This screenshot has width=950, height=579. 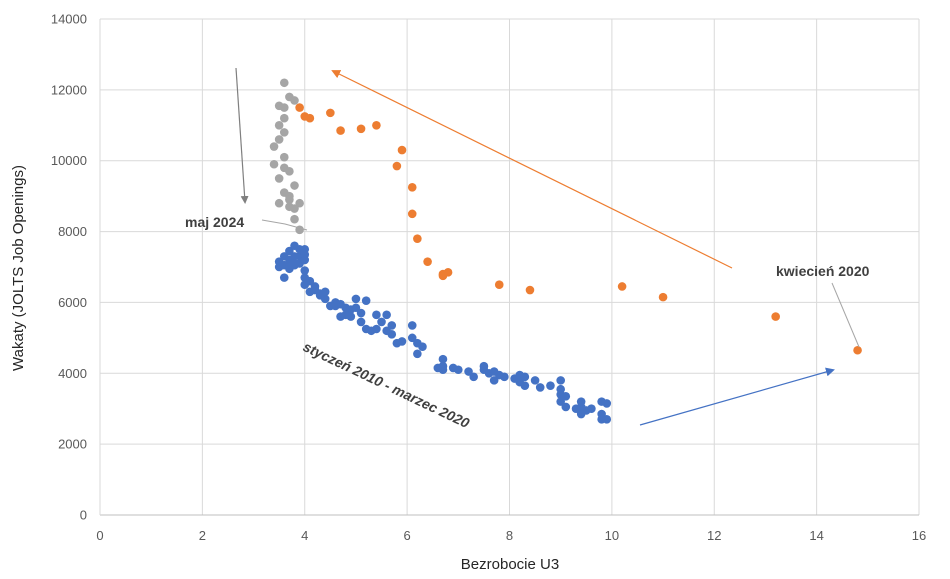 I want to click on x-tick-label: 14, so click(x=816, y=535).